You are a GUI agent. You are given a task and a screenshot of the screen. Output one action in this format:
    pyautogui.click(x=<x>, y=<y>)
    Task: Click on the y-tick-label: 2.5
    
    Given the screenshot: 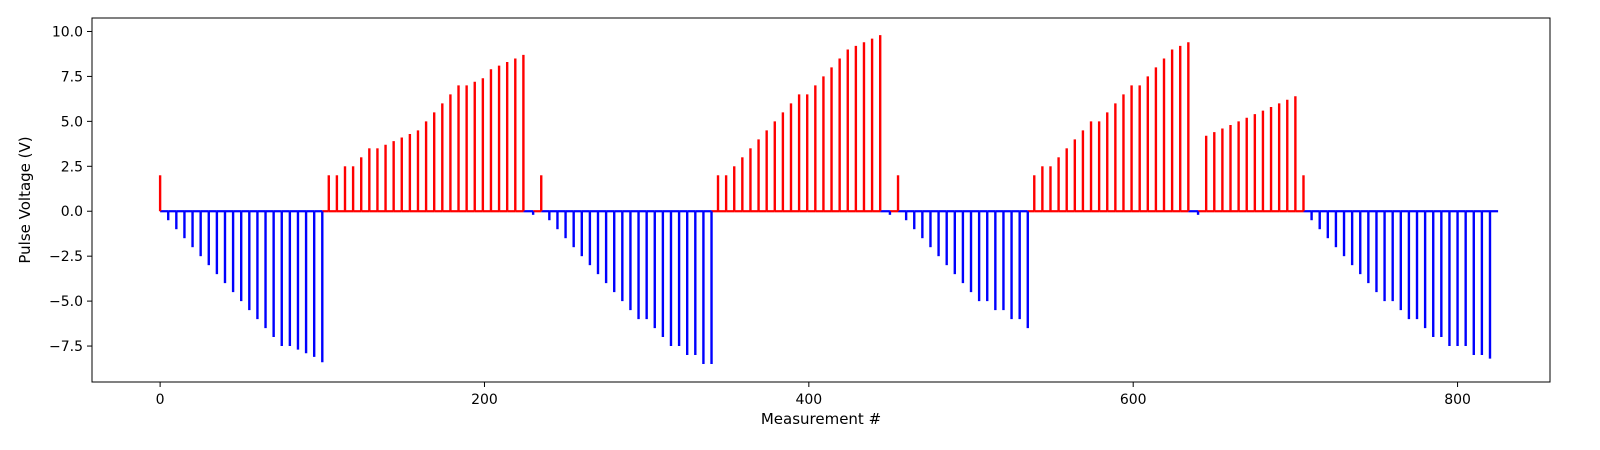 What is the action you would take?
    pyautogui.click(x=72, y=167)
    